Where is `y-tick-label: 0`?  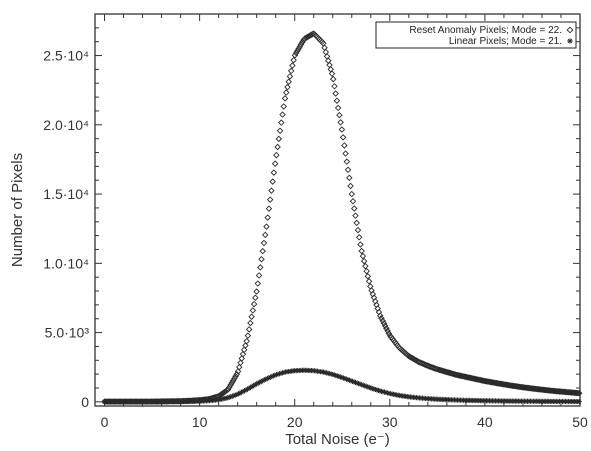 y-tick-label: 0 is located at coordinates (85, 402).